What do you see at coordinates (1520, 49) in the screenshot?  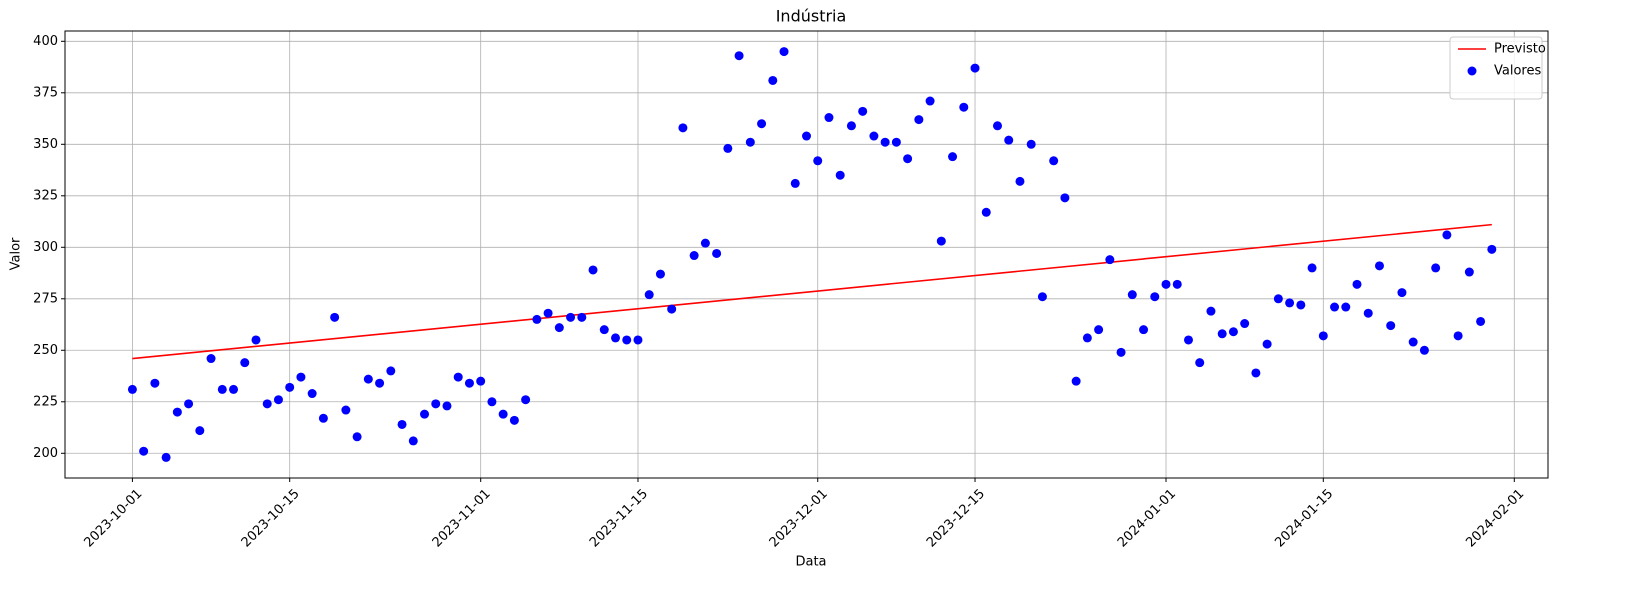 I see `legend-label: Previsto` at bounding box center [1520, 49].